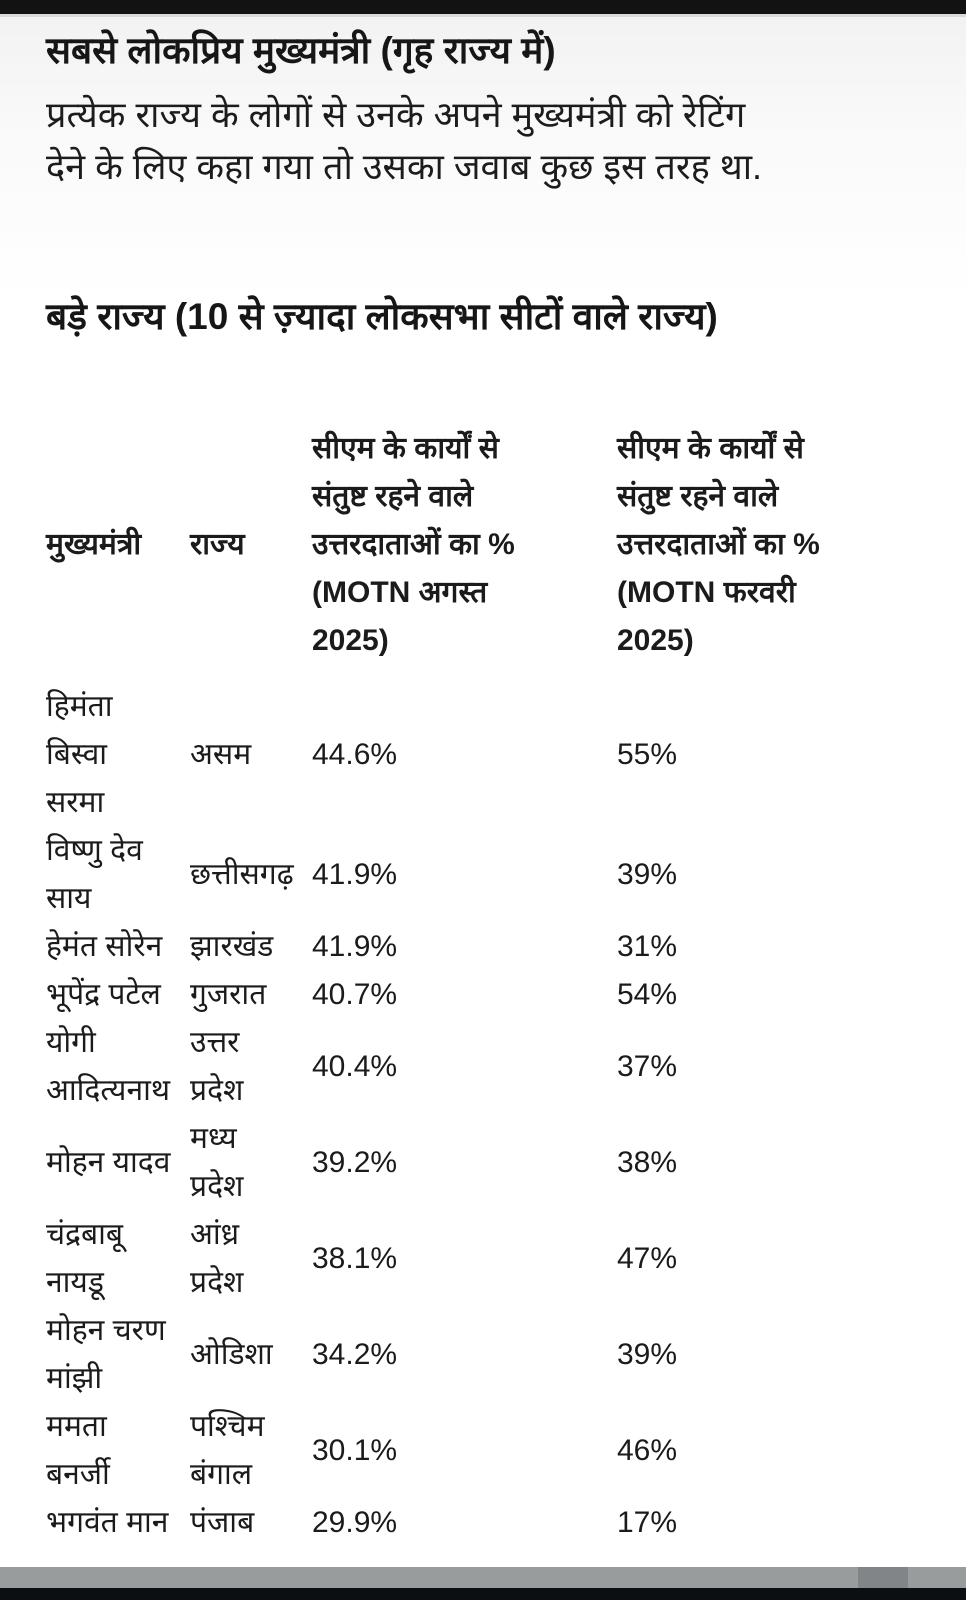 The width and height of the screenshot is (966, 1600). Describe the element at coordinates (486, 1355) in the screenshot. I see `table-row: मोहन चरण मांझी ओडिशा 34.2% 39%` at that location.